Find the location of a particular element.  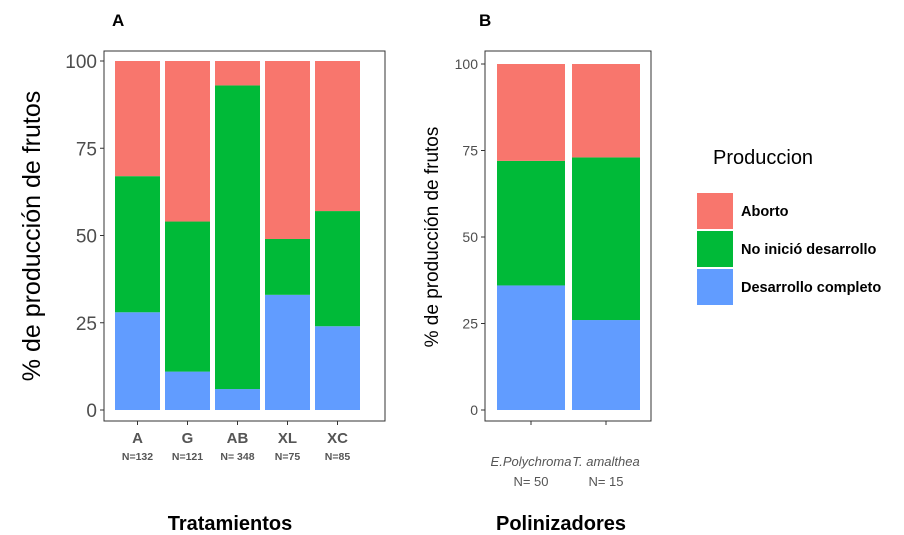

legend-label-desarrollo-completo: Desarrollo completo is located at coordinates (811, 288).